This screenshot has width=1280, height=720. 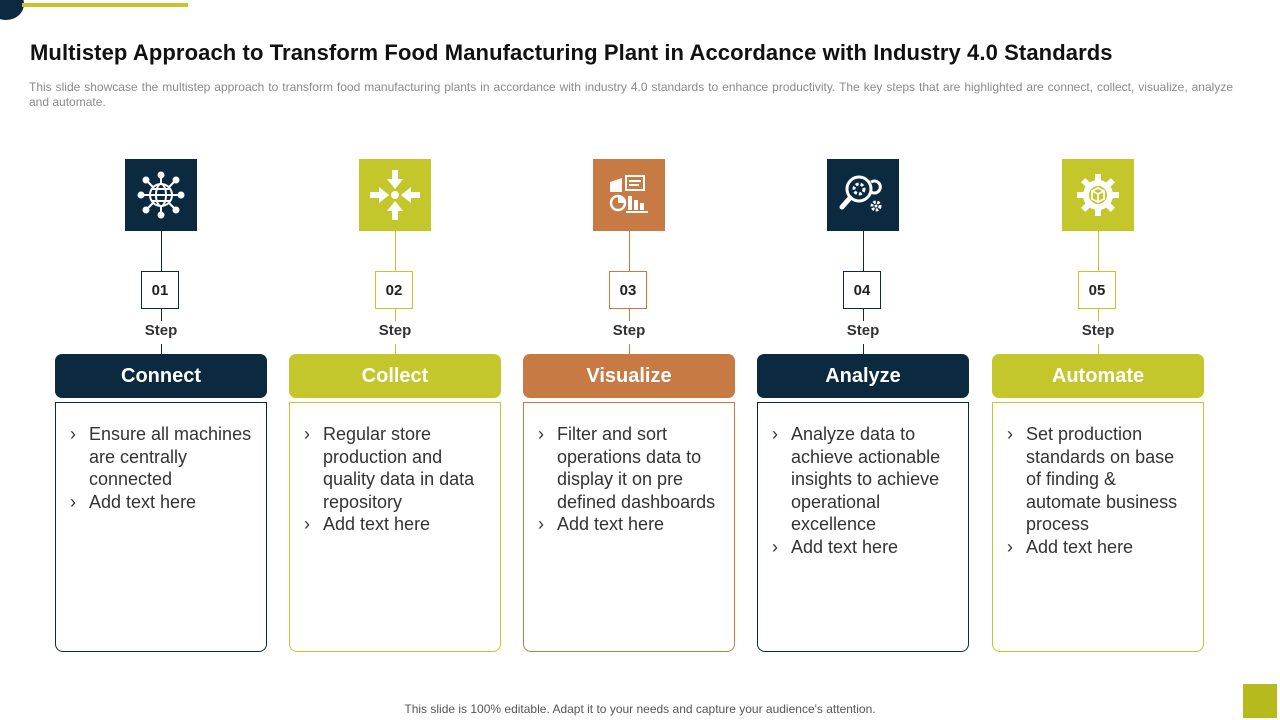 What do you see at coordinates (863, 195) in the screenshot?
I see `magnifier-gears-icon` at bounding box center [863, 195].